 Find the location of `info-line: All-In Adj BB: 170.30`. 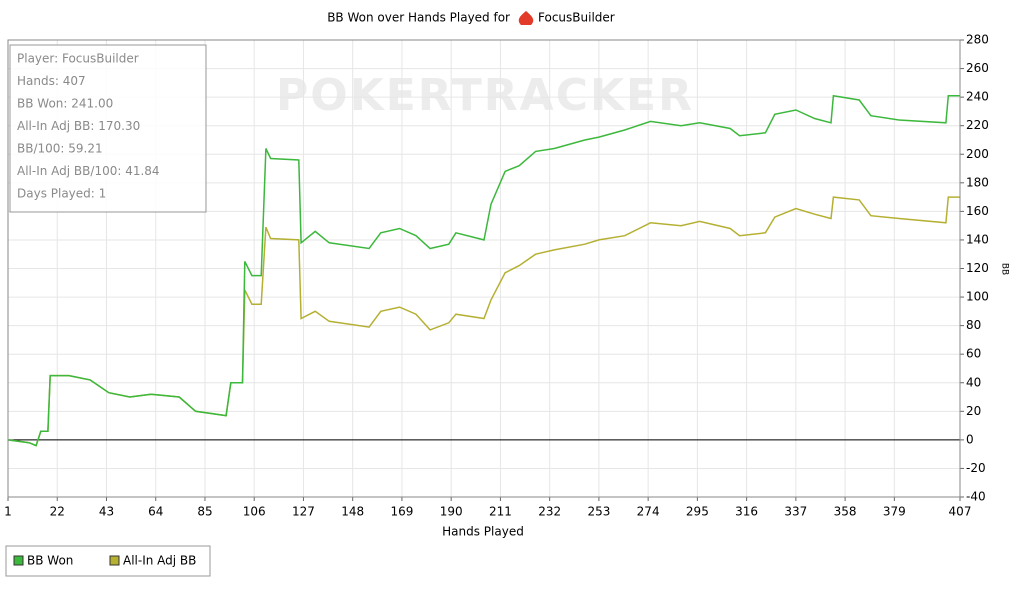

info-line: All-In Adj BB: 170.30 is located at coordinates (78, 126).